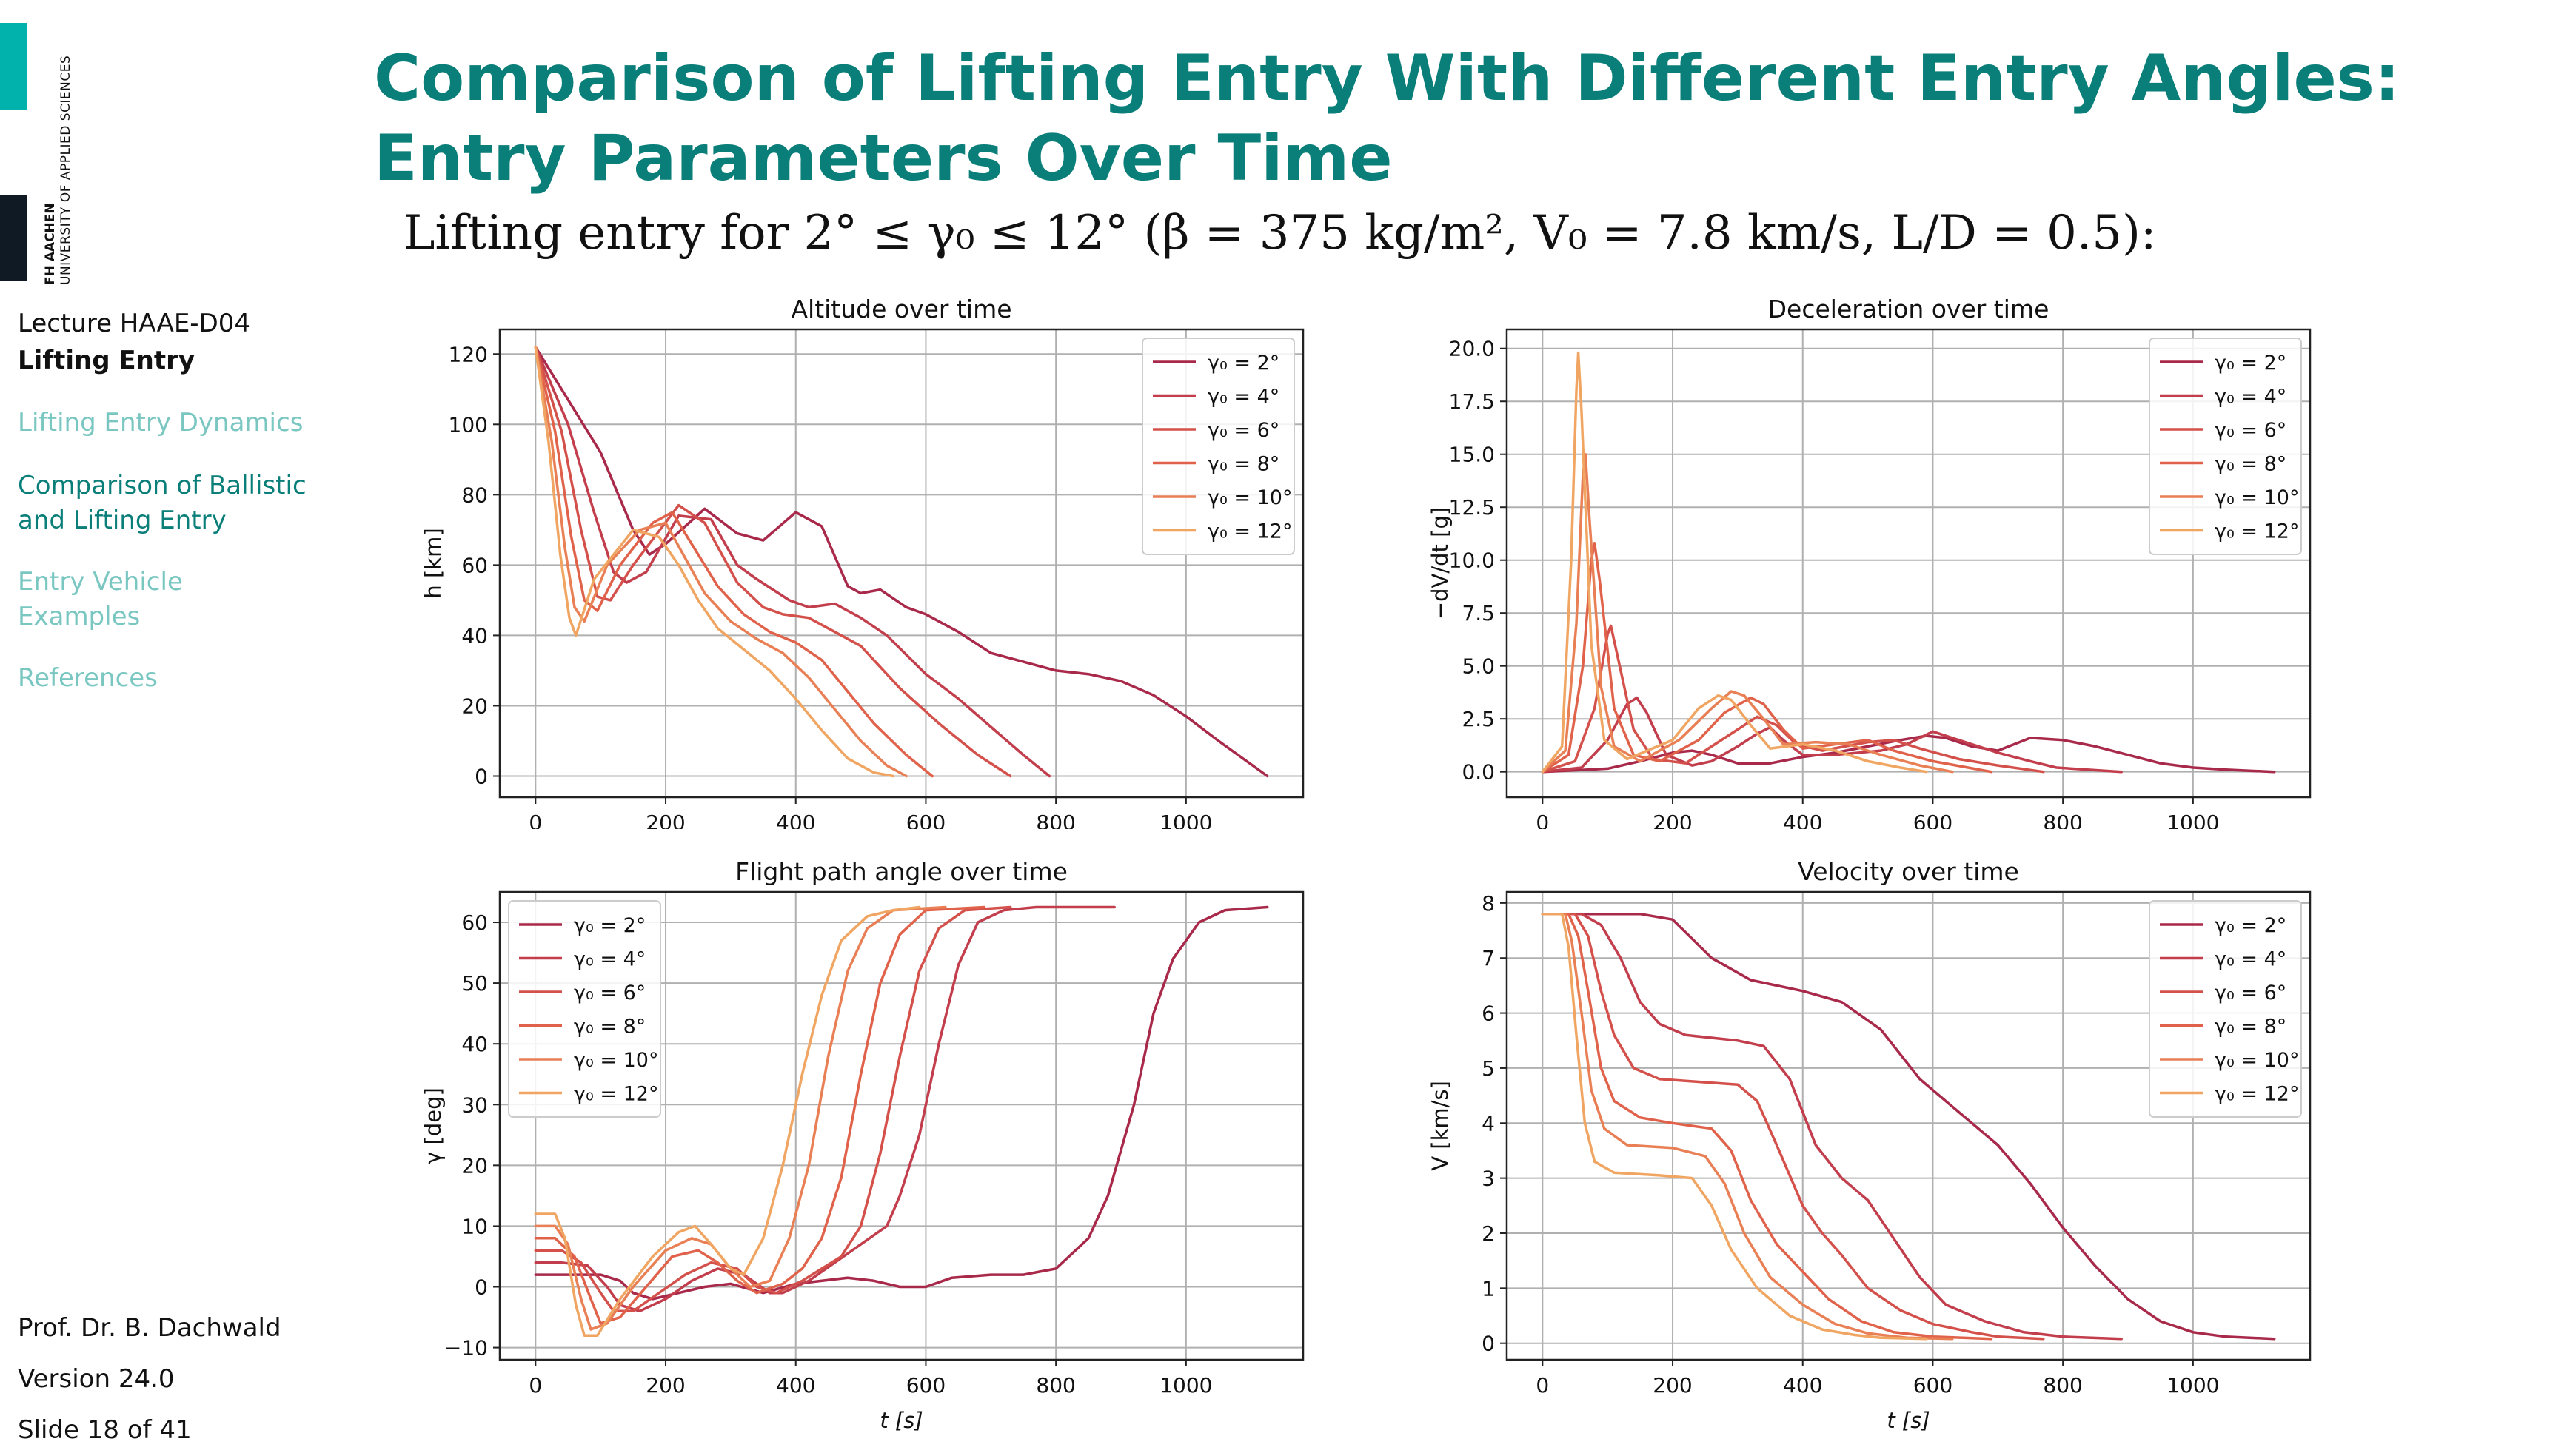 The image size is (2570, 1456). What do you see at coordinates (883, 158) in the screenshot?
I see `page-title-line2: Entry Parameters Over Time` at bounding box center [883, 158].